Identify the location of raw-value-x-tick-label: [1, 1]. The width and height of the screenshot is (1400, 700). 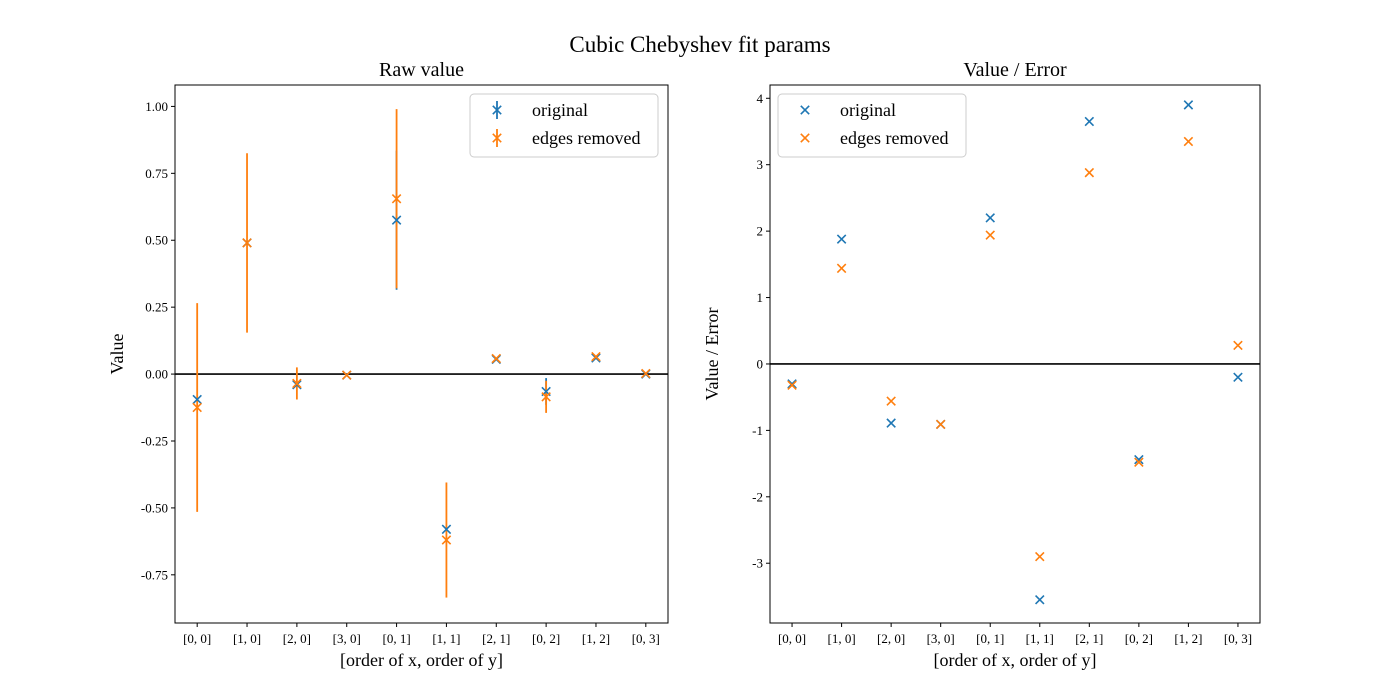
(446, 638).